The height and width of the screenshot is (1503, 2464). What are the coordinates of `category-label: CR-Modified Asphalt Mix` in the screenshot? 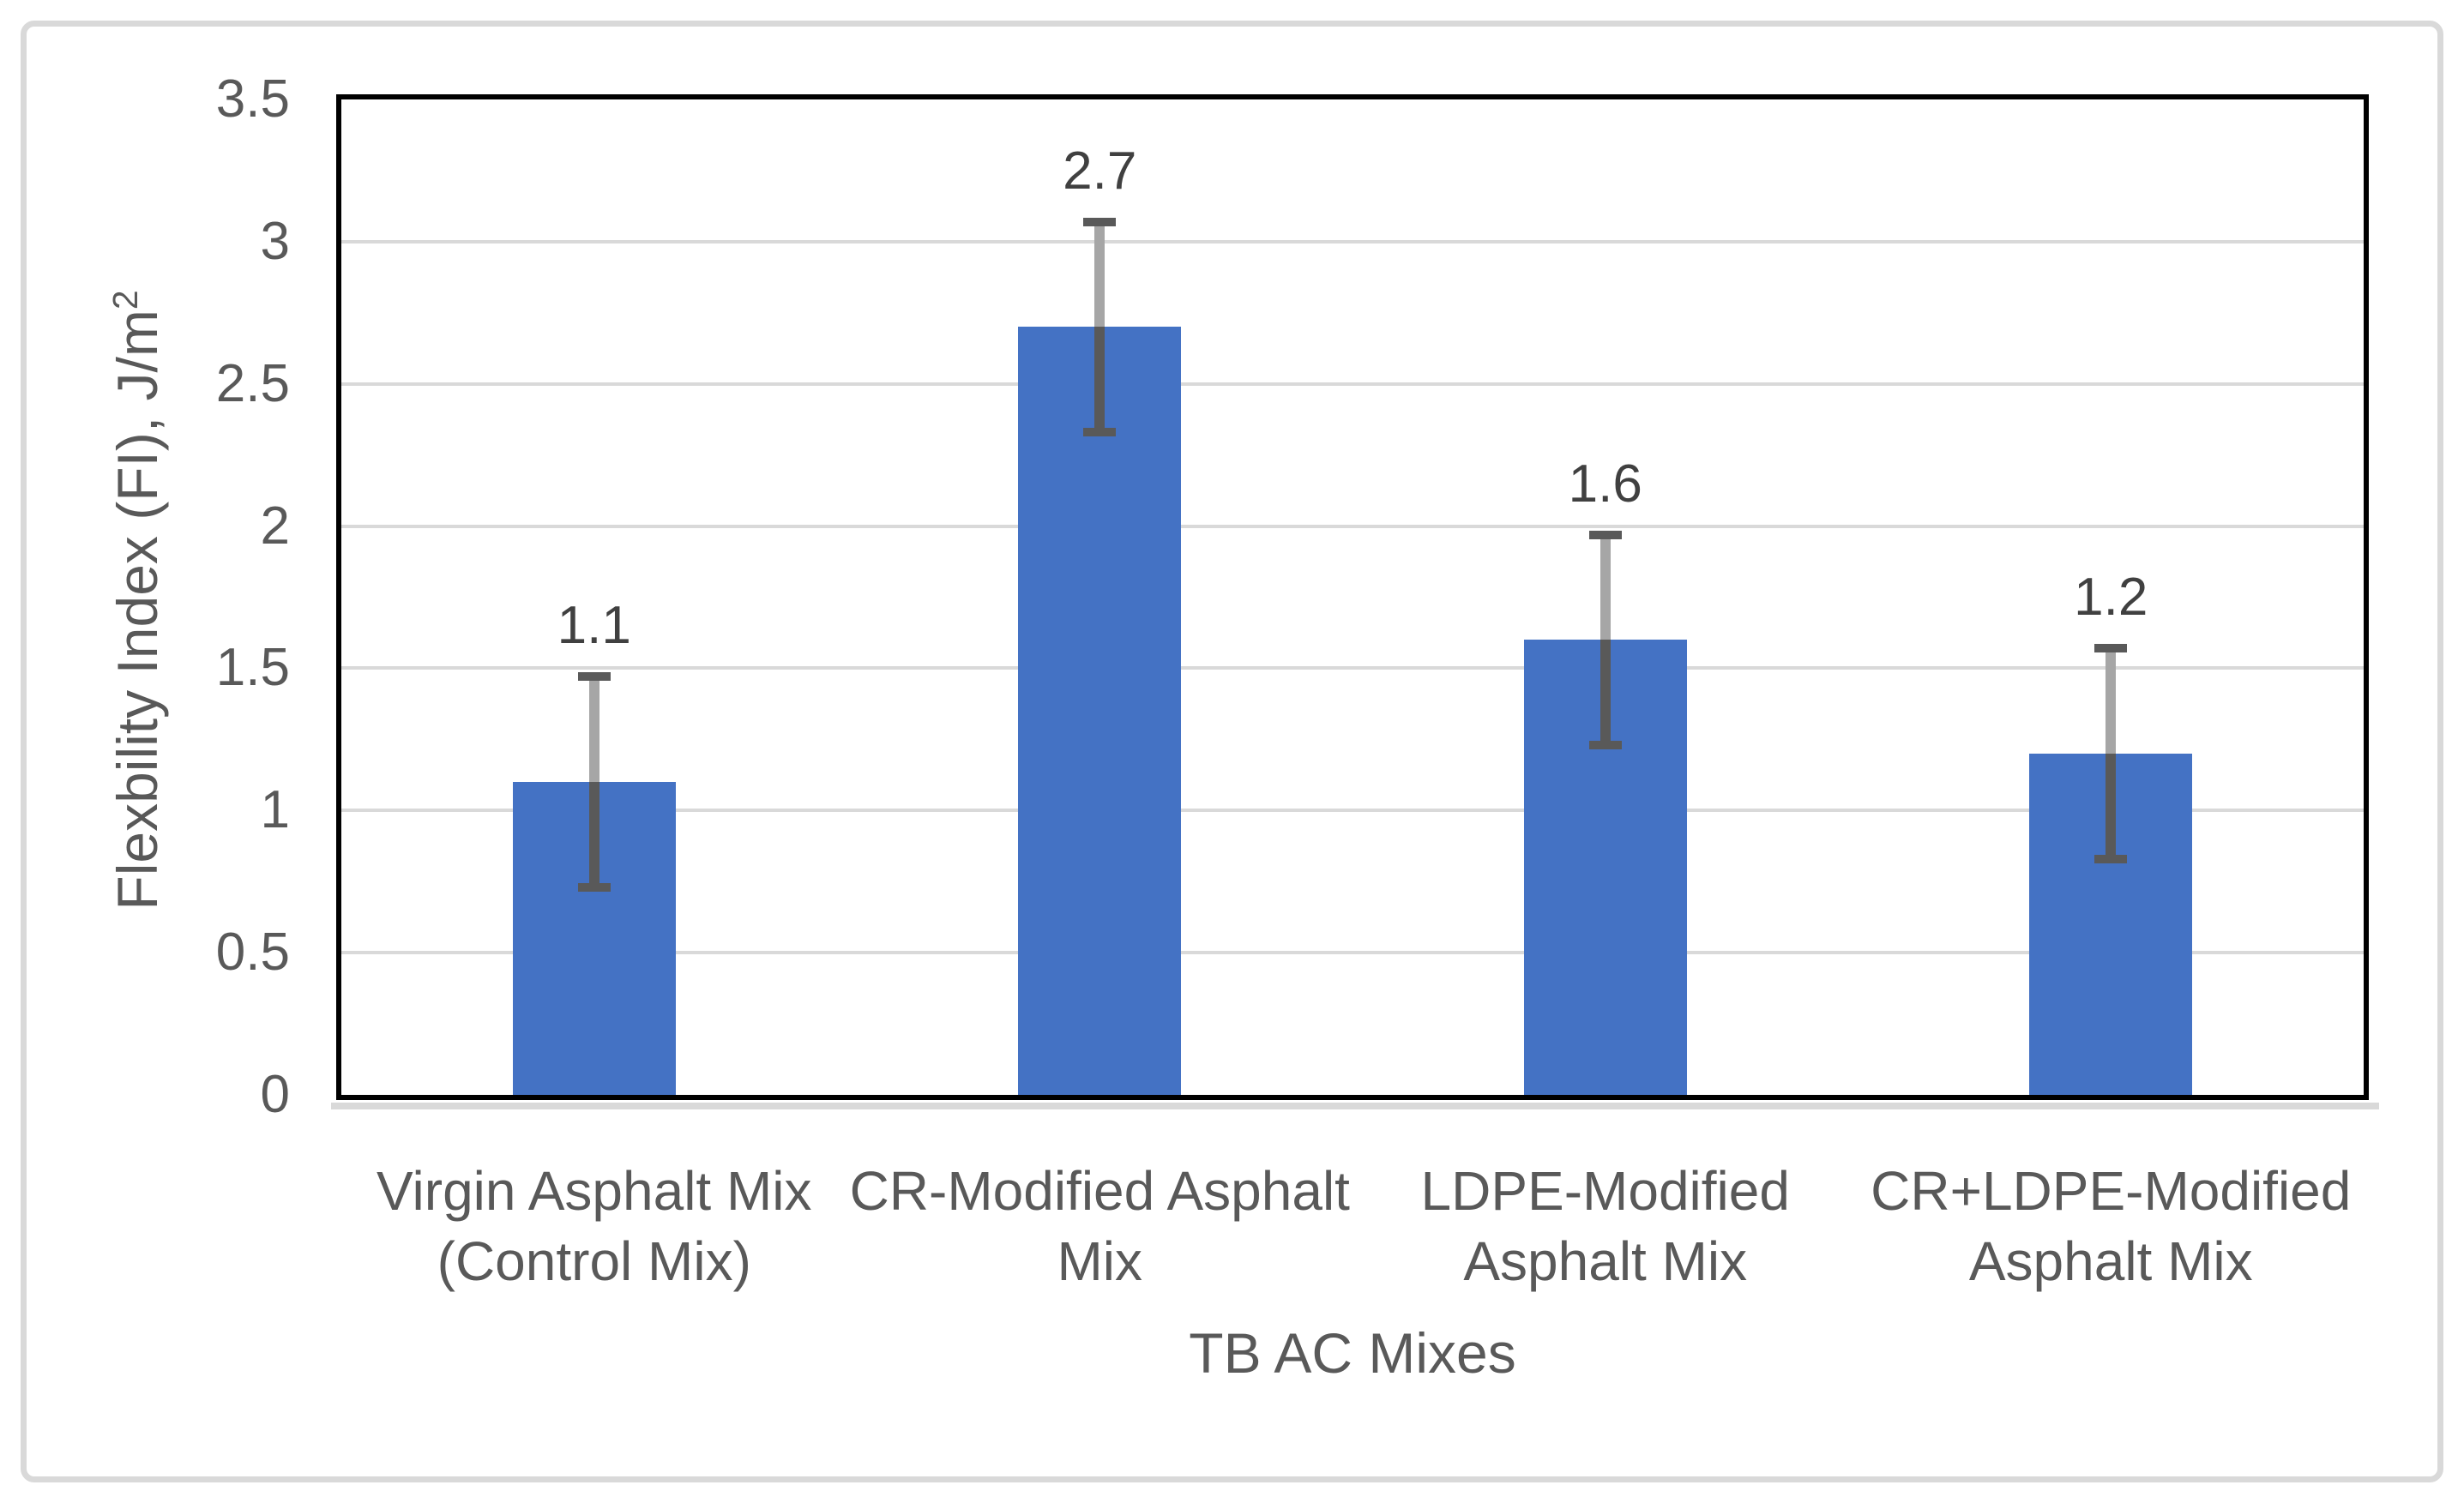 It's located at (1099, 1226).